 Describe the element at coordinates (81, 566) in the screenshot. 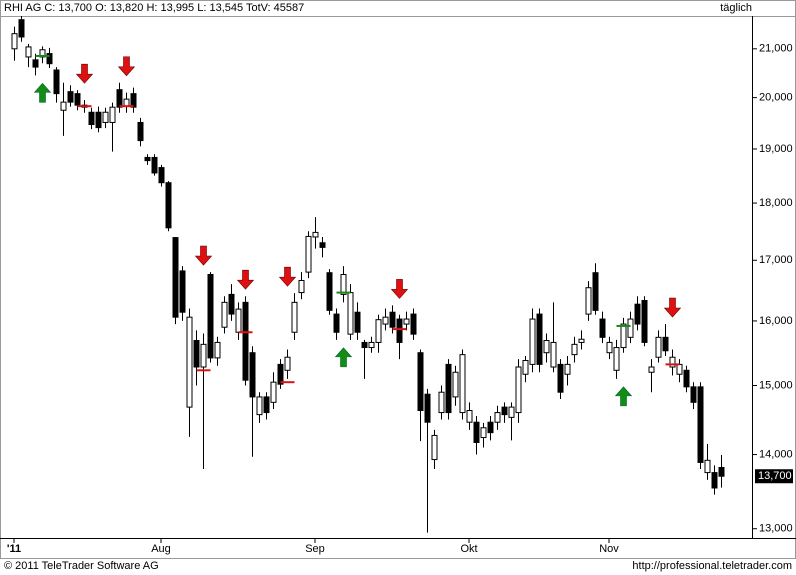

I see `copyright: © 2011 TeleTrader Software AG` at that location.